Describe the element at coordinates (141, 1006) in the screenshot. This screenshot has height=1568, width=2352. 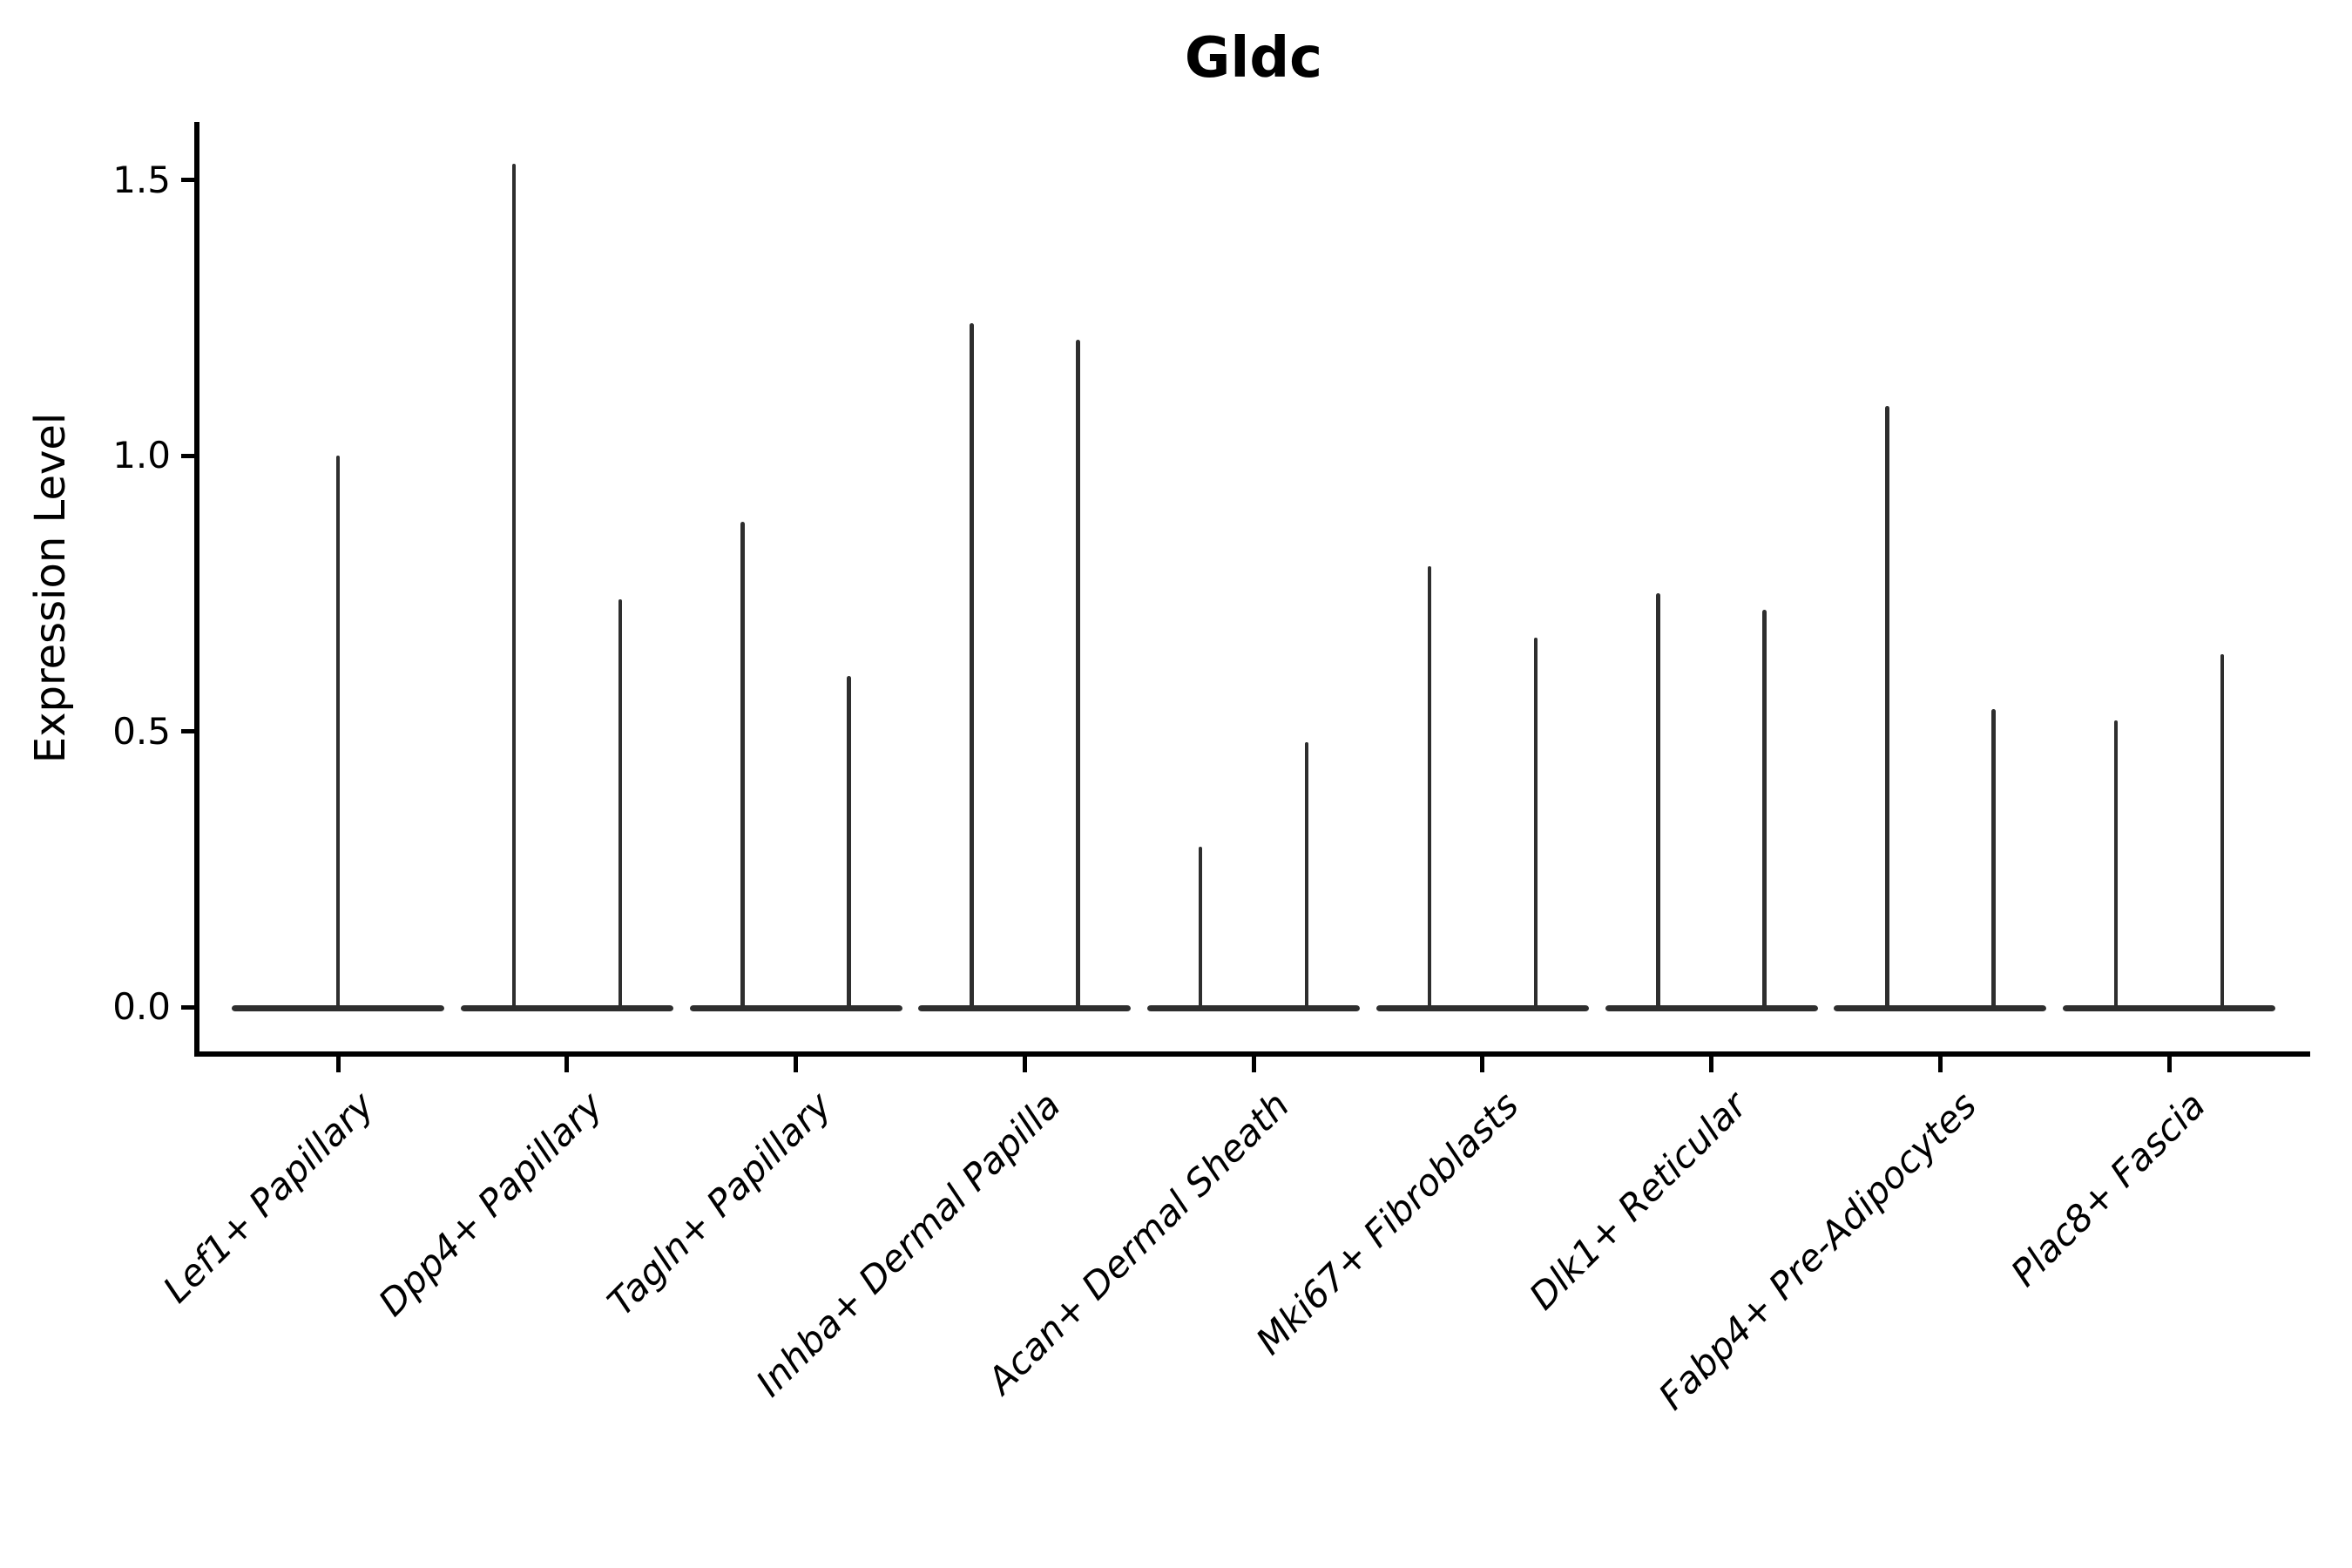
I see `y-tick-label: 0.0` at that location.